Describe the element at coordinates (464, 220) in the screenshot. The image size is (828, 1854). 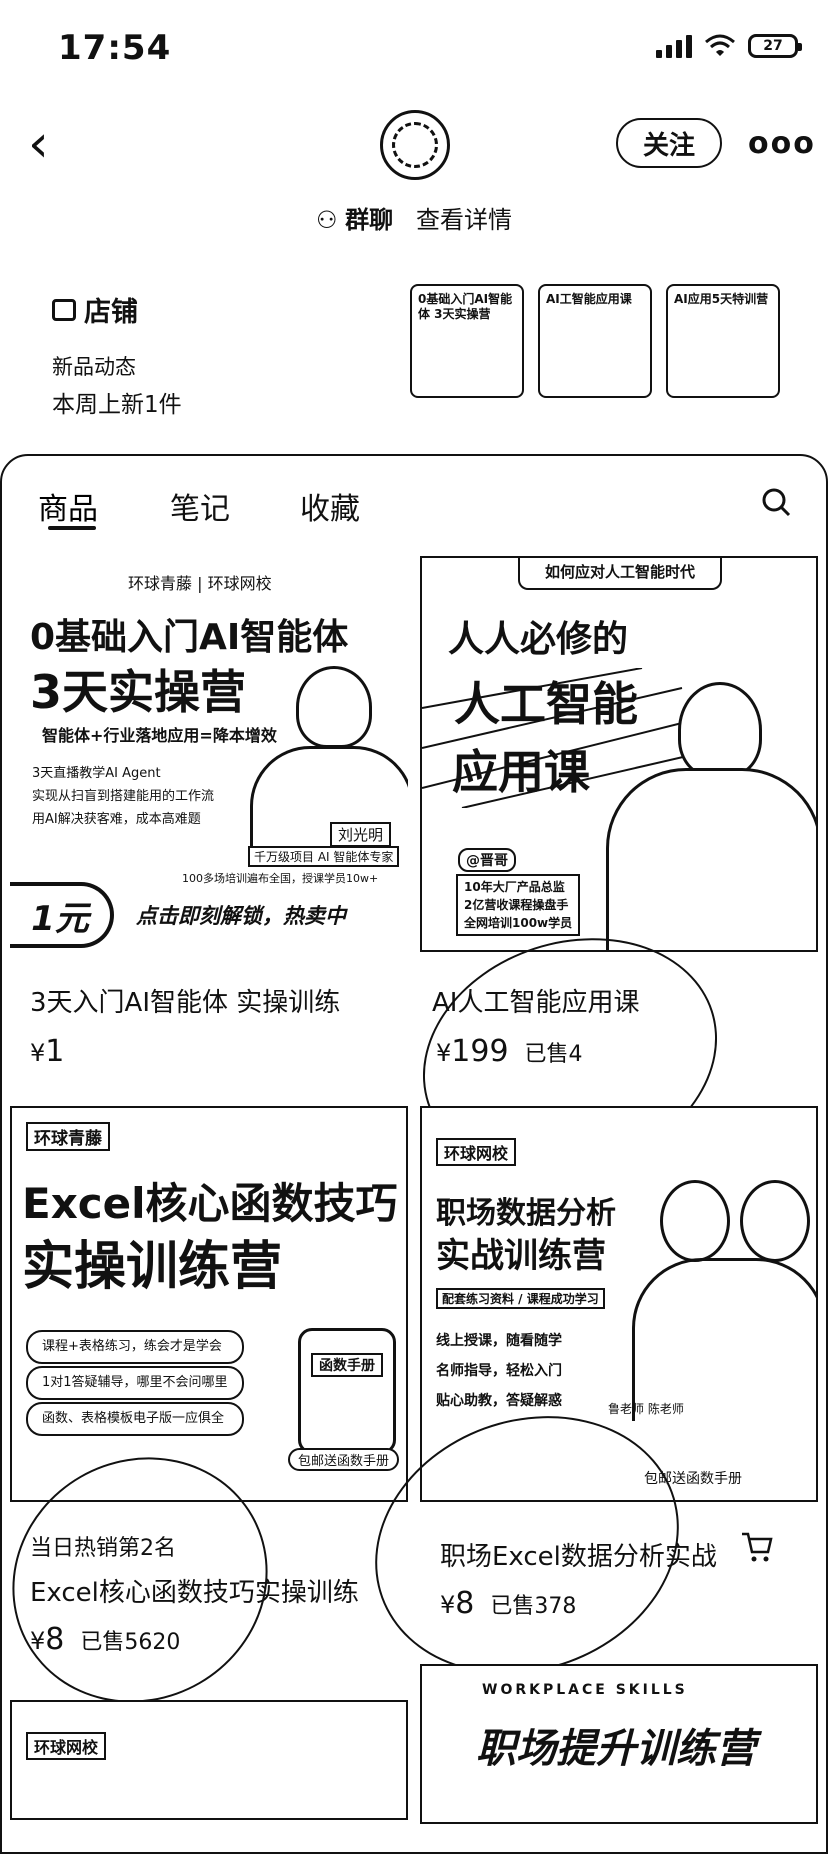
I see `view-details-link: 查看详情` at that location.